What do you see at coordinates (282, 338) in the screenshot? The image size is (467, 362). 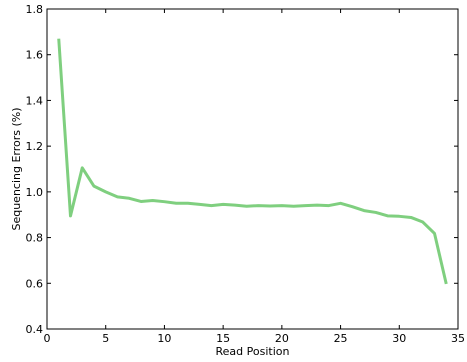 I see `x-tick-label: 20` at bounding box center [282, 338].